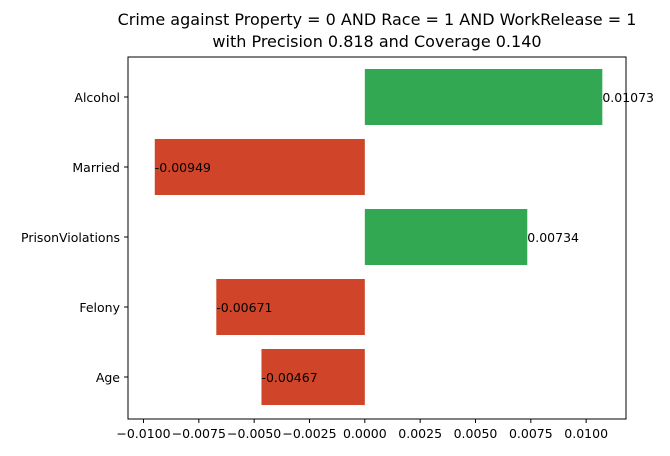 The height and width of the screenshot is (456, 670). What do you see at coordinates (476, 433) in the screenshot?
I see `x-tick-label: 0.0050` at bounding box center [476, 433].